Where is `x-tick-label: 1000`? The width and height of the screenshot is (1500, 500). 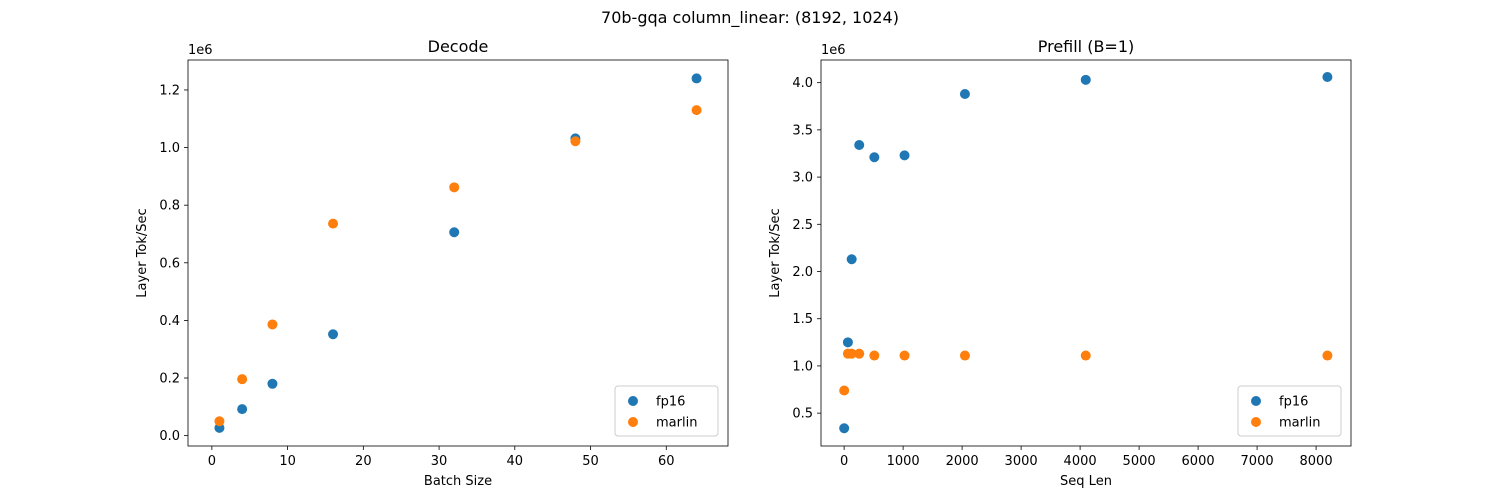 x-tick-label: 1000 is located at coordinates (903, 461).